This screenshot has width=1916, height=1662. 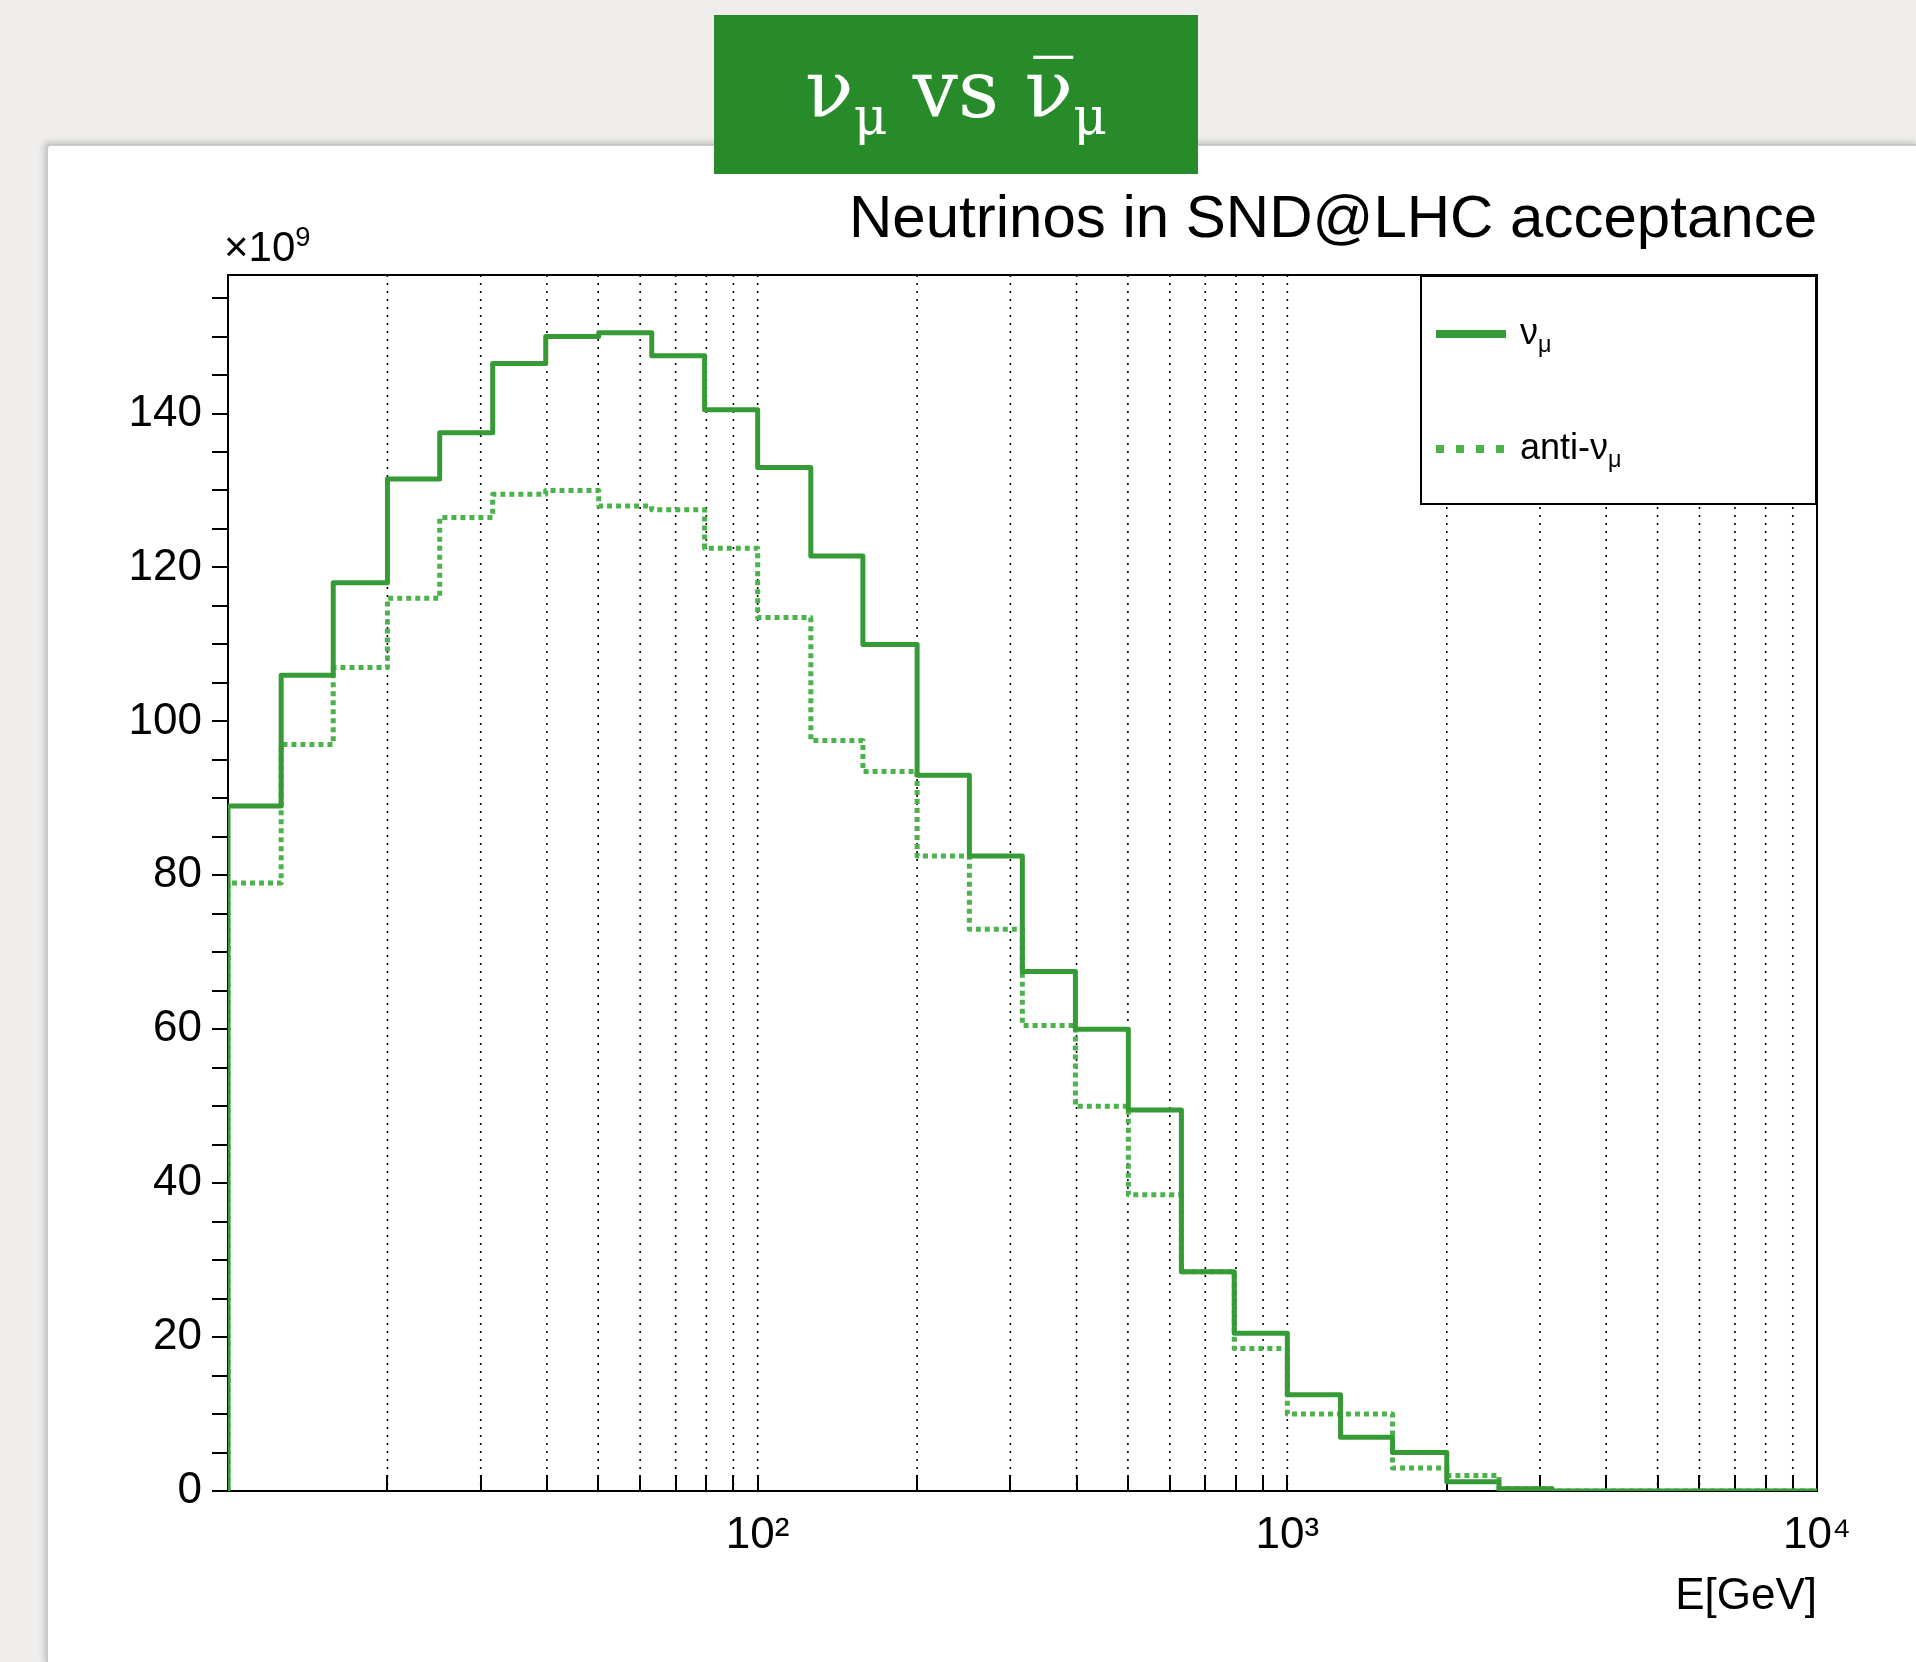 What do you see at coordinates (267, 246) in the screenshot?
I see `y-axis-title: ×10$^{9}$` at bounding box center [267, 246].